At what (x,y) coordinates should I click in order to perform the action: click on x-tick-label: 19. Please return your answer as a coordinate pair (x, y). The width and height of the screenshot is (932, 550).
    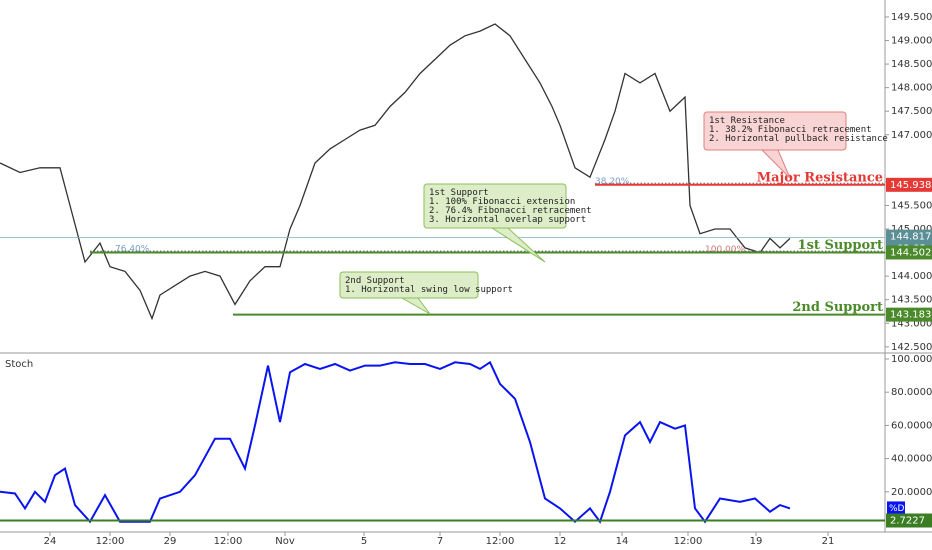
    Looking at the image, I should click on (756, 541).